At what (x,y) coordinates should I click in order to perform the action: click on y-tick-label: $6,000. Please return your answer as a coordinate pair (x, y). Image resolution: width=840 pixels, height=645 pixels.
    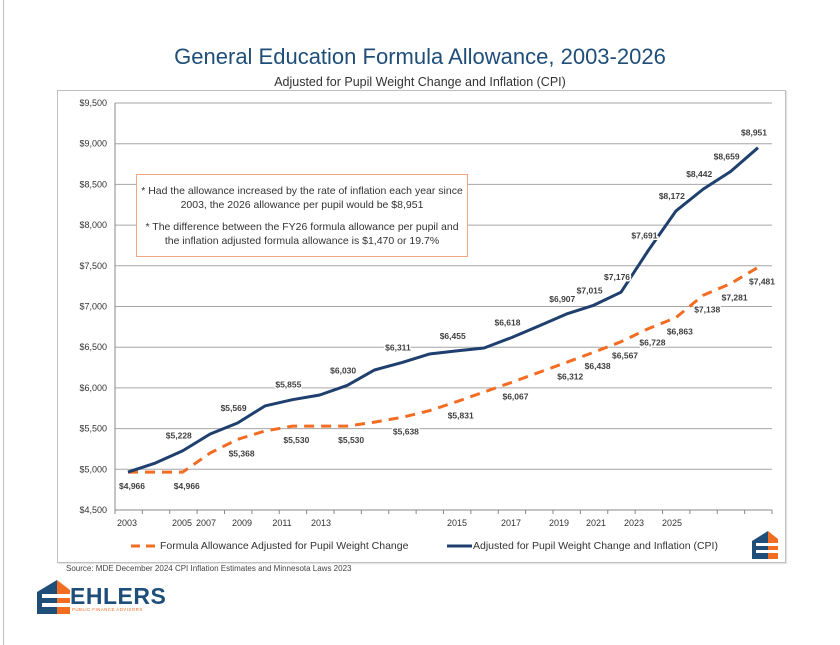
    Looking at the image, I should click on (93, 388).